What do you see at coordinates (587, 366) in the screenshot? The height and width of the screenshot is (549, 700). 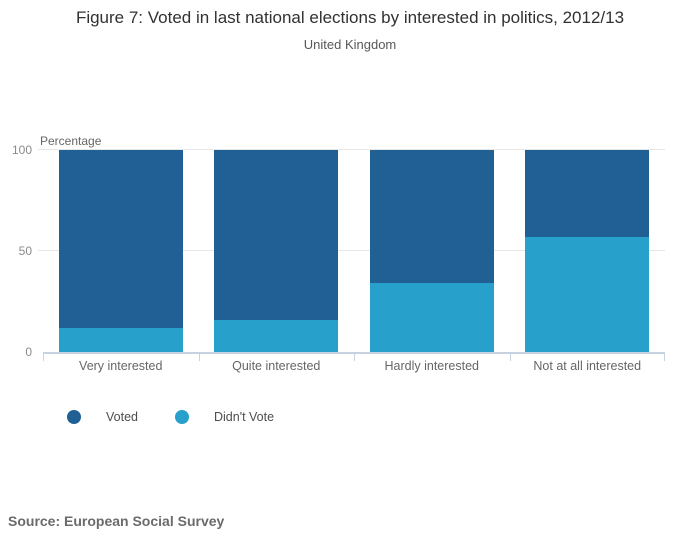 I see `x-category-label-not-at-all-interested: Not at all interested` at bounding box center [587, 366].